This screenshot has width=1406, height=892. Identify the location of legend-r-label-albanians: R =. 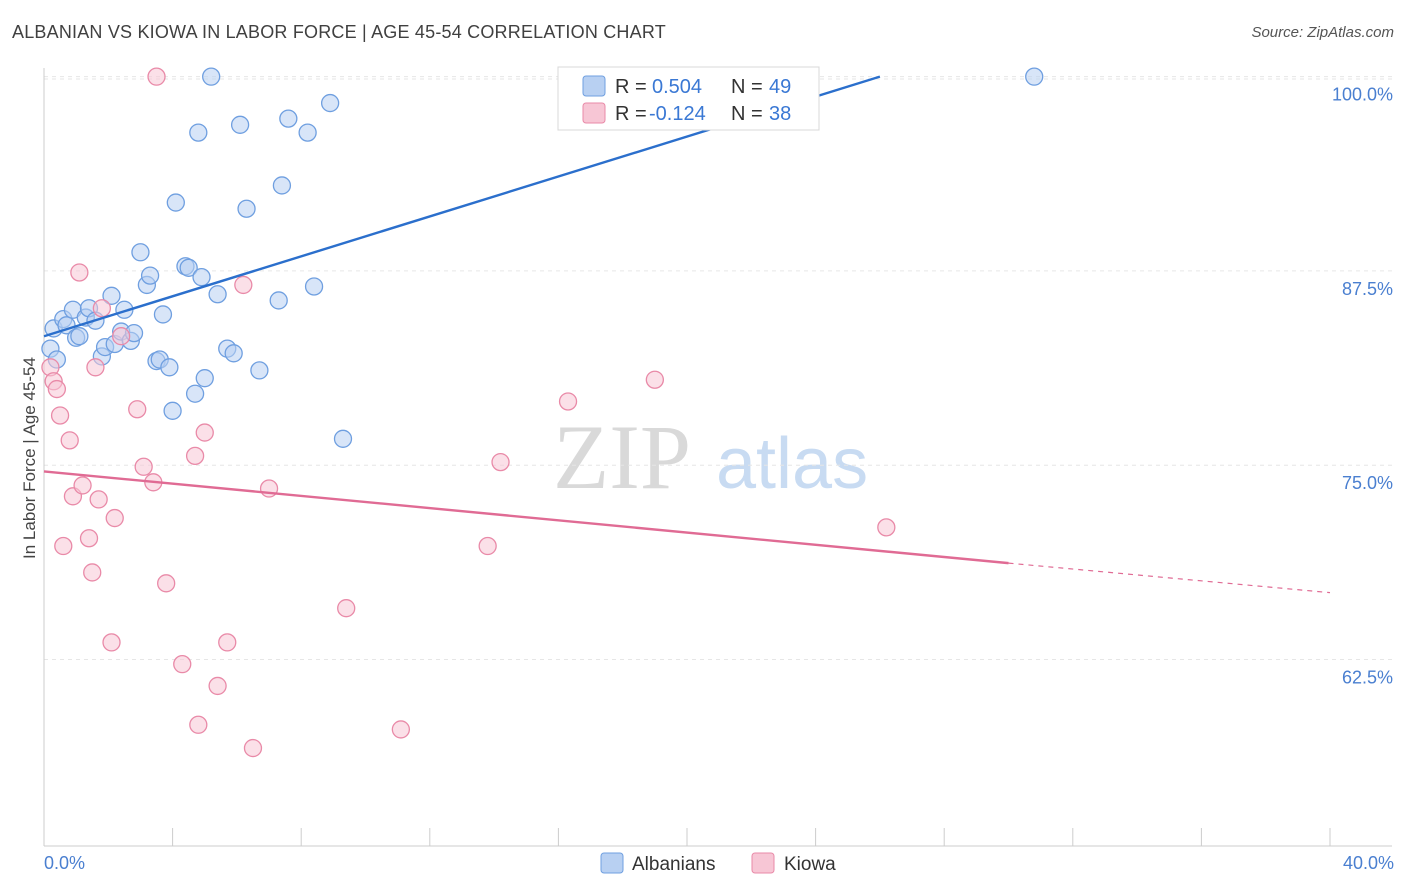
(631, 87).